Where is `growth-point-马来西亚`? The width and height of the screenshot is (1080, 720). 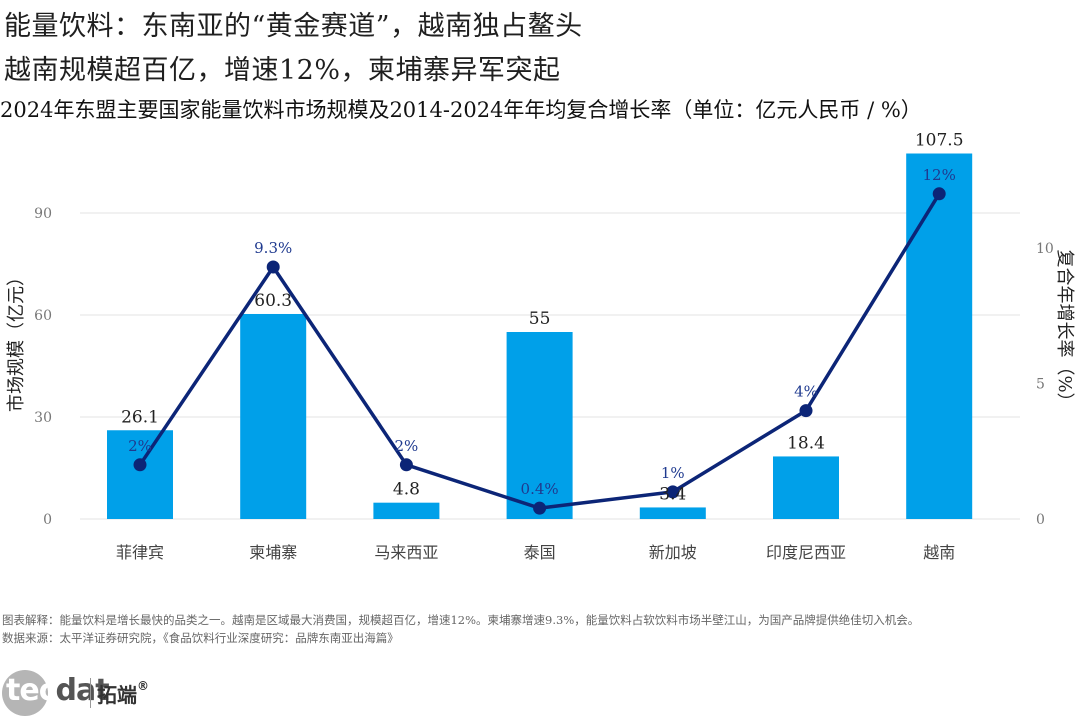
growth-point-马来西亚 is located at coordinates (406, 465).